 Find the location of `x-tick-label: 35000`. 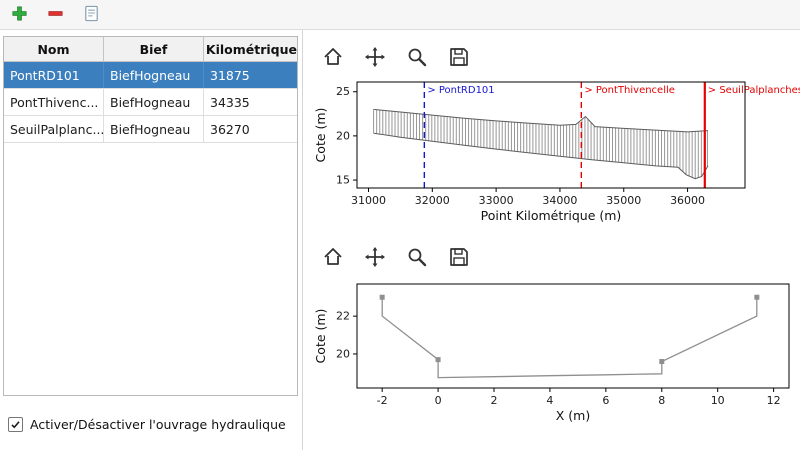

x-tick-label: 35000 is located at coordinates (623, 200).